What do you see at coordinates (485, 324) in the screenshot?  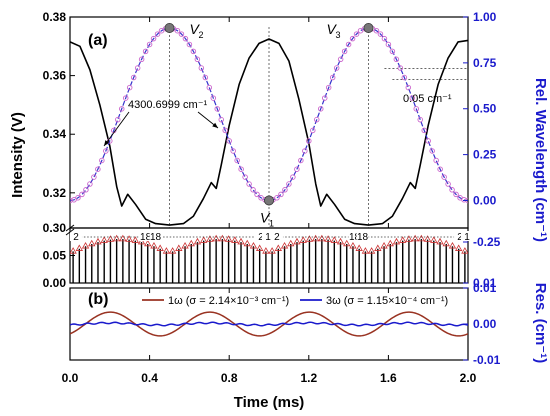 I see `y-tick-label-right-b: 0.00` at bounding box center [485, 324].